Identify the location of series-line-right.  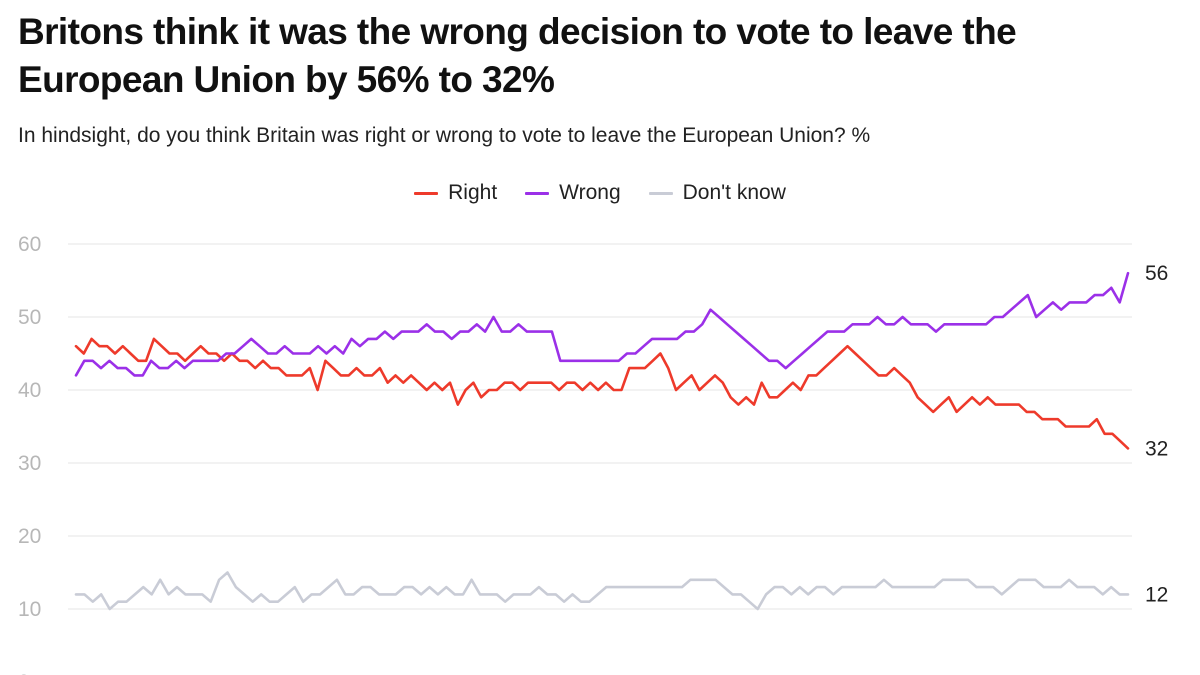
(602, 393).